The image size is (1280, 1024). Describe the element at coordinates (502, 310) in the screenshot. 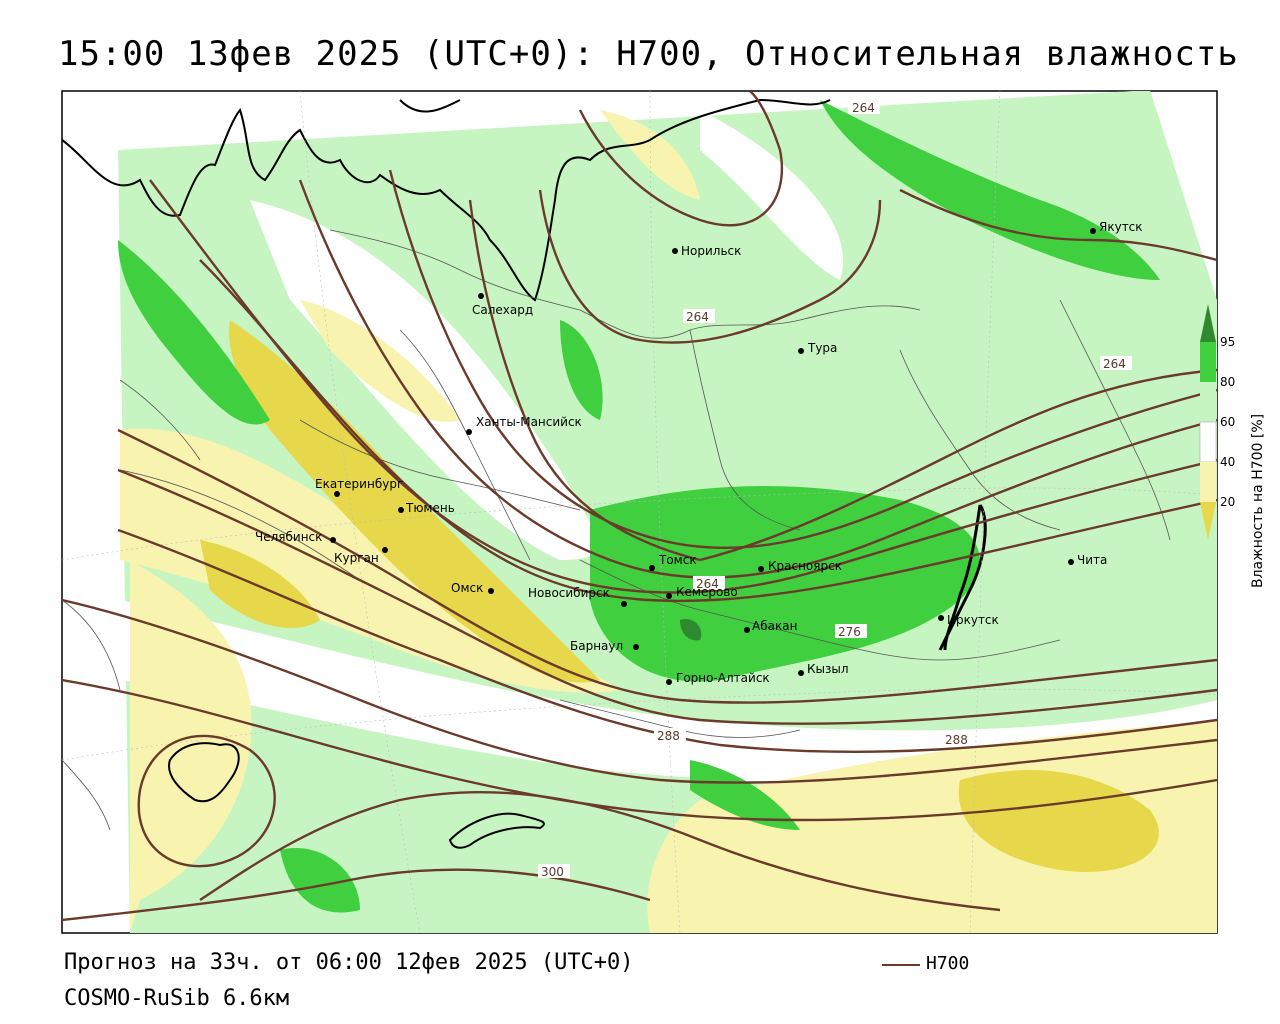

I see `city-label: Салехард` at that location.